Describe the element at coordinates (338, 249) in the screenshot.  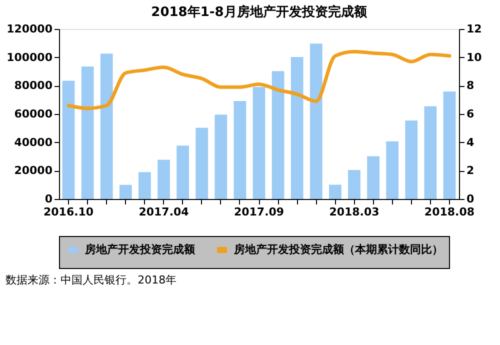
I see `legend-label: 房地产开发投资完成额（本期累计数同比）` at that location.